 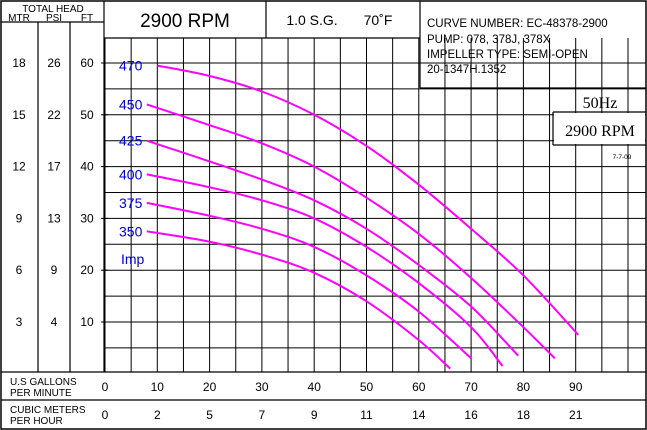 I want to click on sg-label: 1.0 S.G., so click(x=311, y=20).